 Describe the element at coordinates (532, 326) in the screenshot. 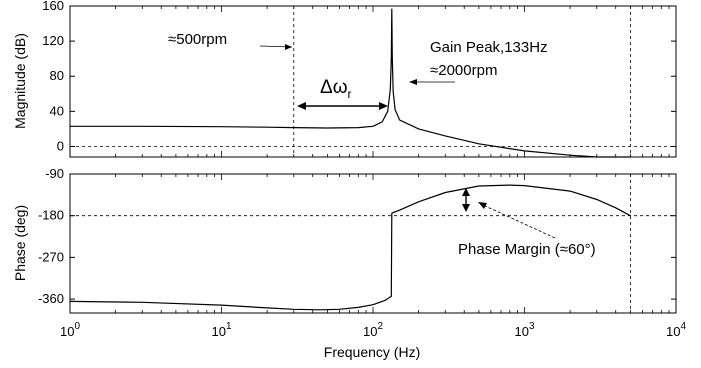

I see `x-tick-exponent: 3` at that location.